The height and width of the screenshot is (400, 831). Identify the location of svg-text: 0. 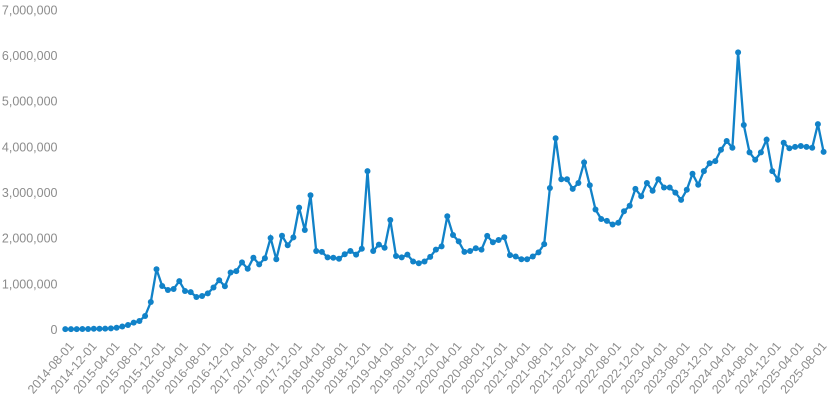
(54, 330).